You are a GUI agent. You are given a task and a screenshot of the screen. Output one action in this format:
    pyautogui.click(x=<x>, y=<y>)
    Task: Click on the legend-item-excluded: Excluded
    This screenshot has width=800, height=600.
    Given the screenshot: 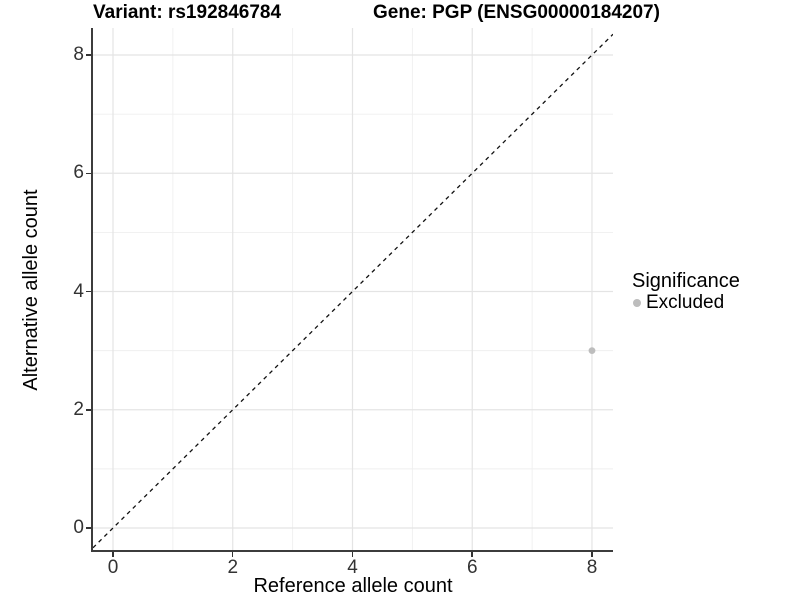 What is the action you would take?
    pyautogui.click(x=686, y=303)
    